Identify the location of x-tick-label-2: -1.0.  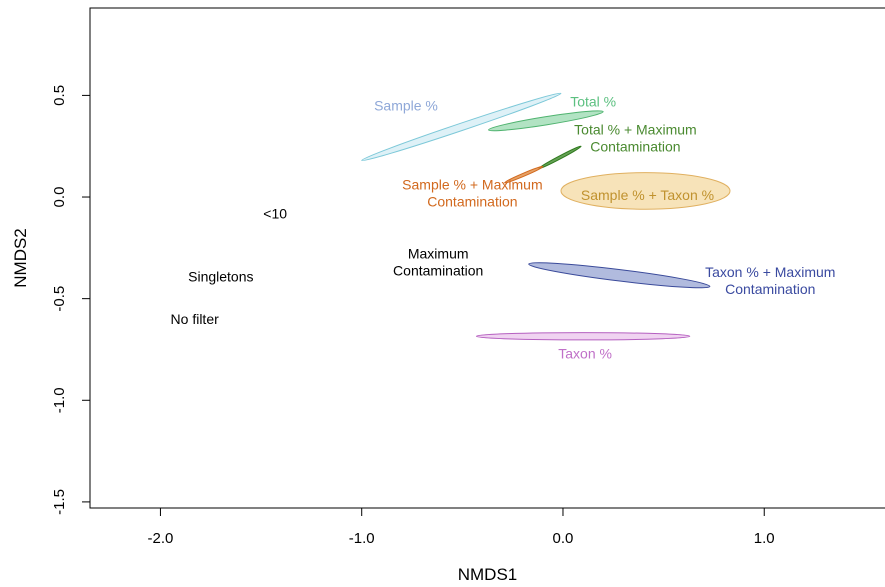
(362, 538).